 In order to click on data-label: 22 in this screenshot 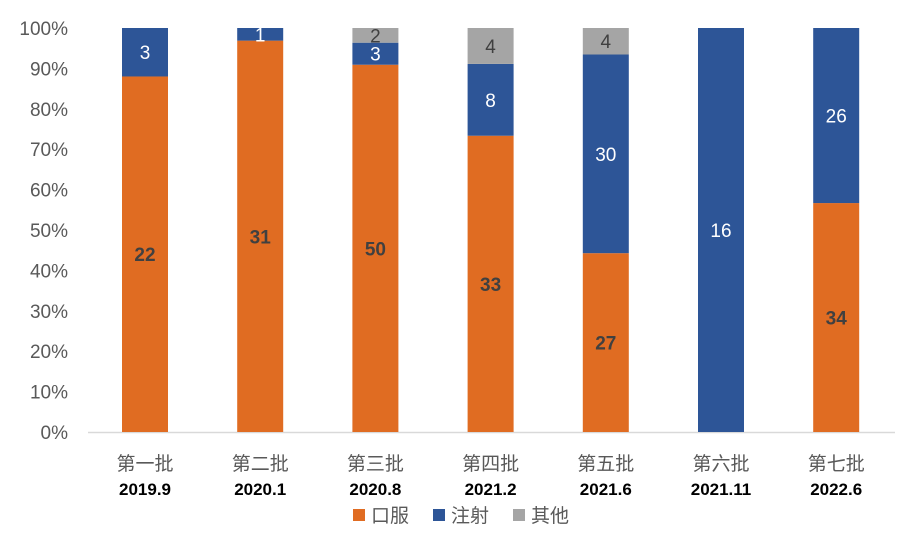, I will do `click(144, 255)`.